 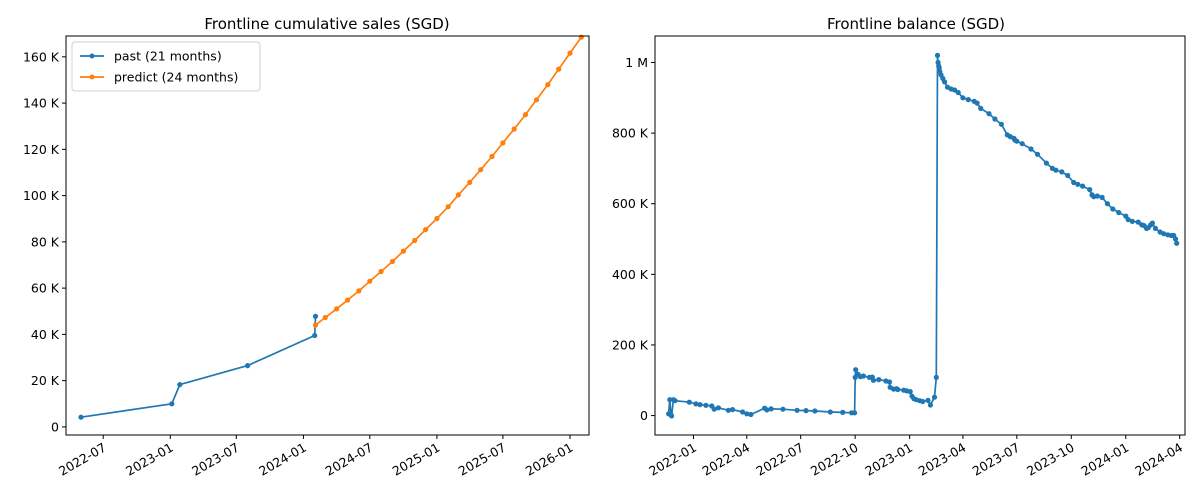 What do you see at coordinates (633, 239) in the screenshot?
I see `balance-y-axis: 0 200 K 400 K 600 K 800 K 1 M` at bounding box center [633, 239].